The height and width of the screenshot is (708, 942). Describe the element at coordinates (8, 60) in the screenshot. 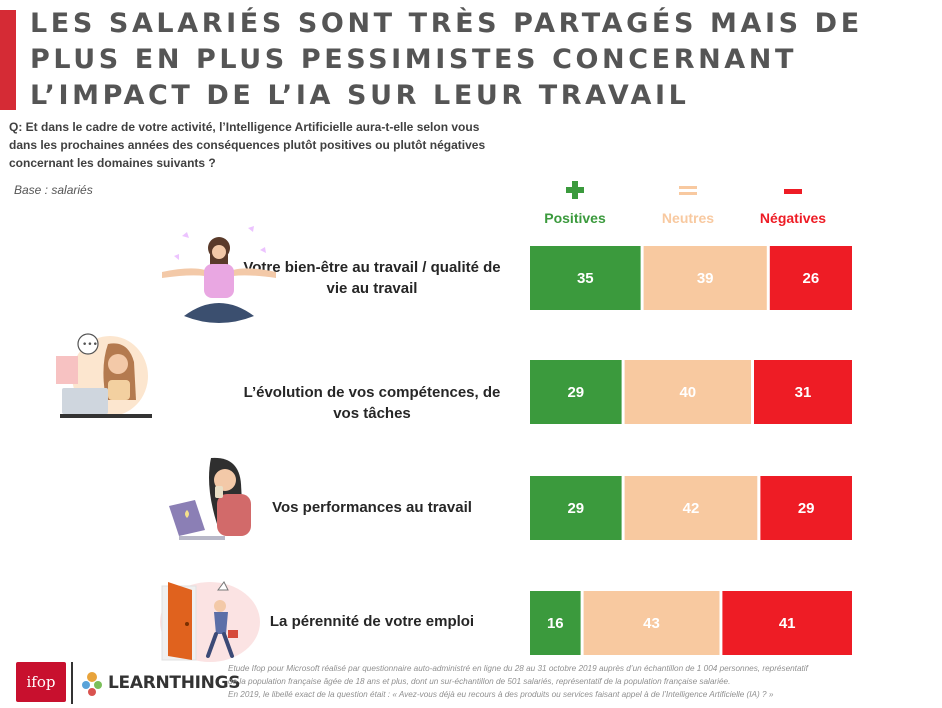

I see `accent-bar` at that location.